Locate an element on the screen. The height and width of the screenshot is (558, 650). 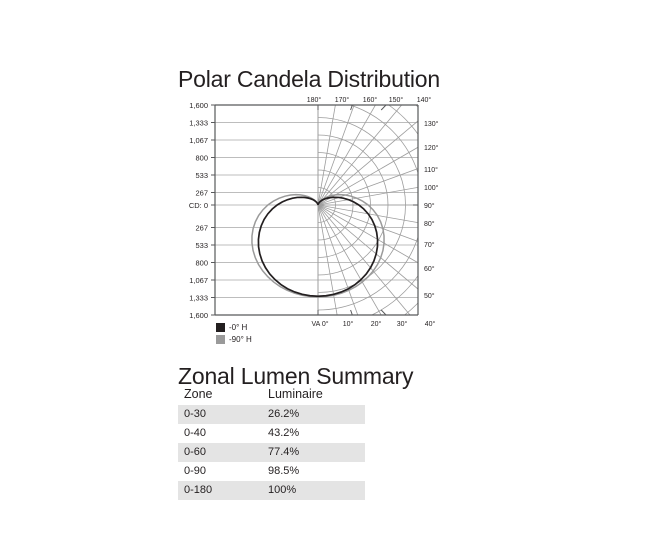
table-row: 0-40 43.2% is located at coordinates (271, 433).